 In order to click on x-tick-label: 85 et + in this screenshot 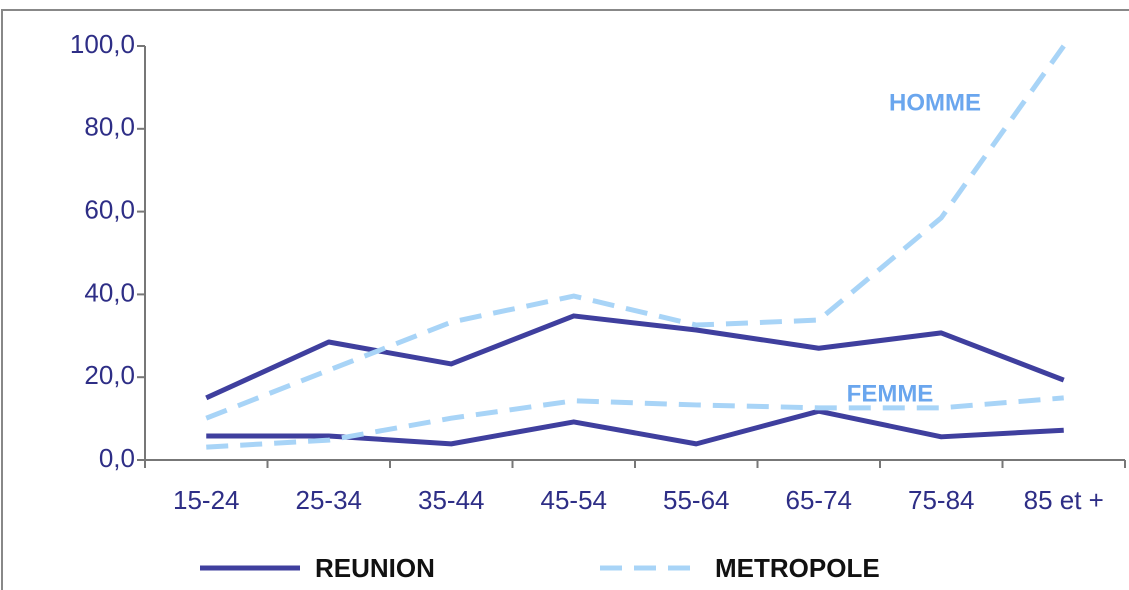, I will do `click(1064, 500)`.